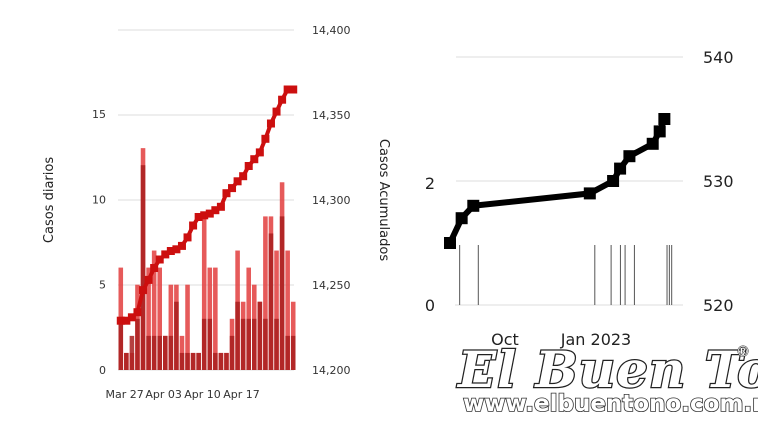  I want to click on right-rug, so click(566, 275).